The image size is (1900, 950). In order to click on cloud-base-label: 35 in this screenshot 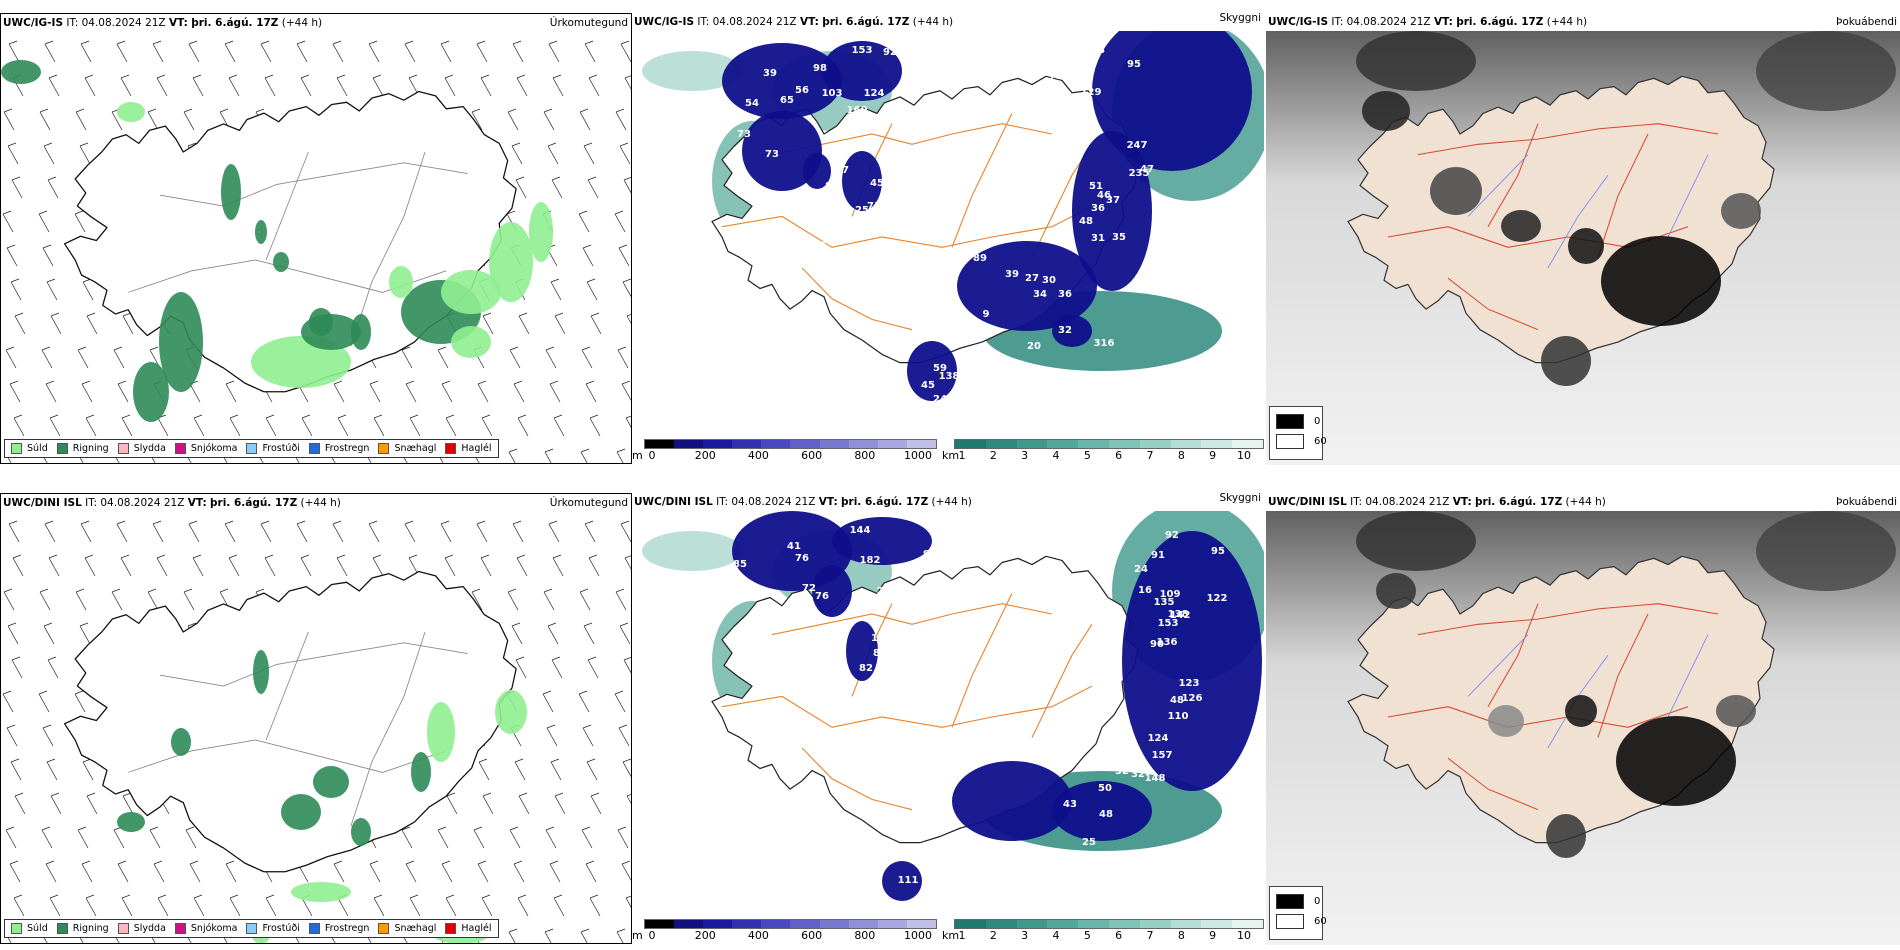, I will do `click(910, 907)`.